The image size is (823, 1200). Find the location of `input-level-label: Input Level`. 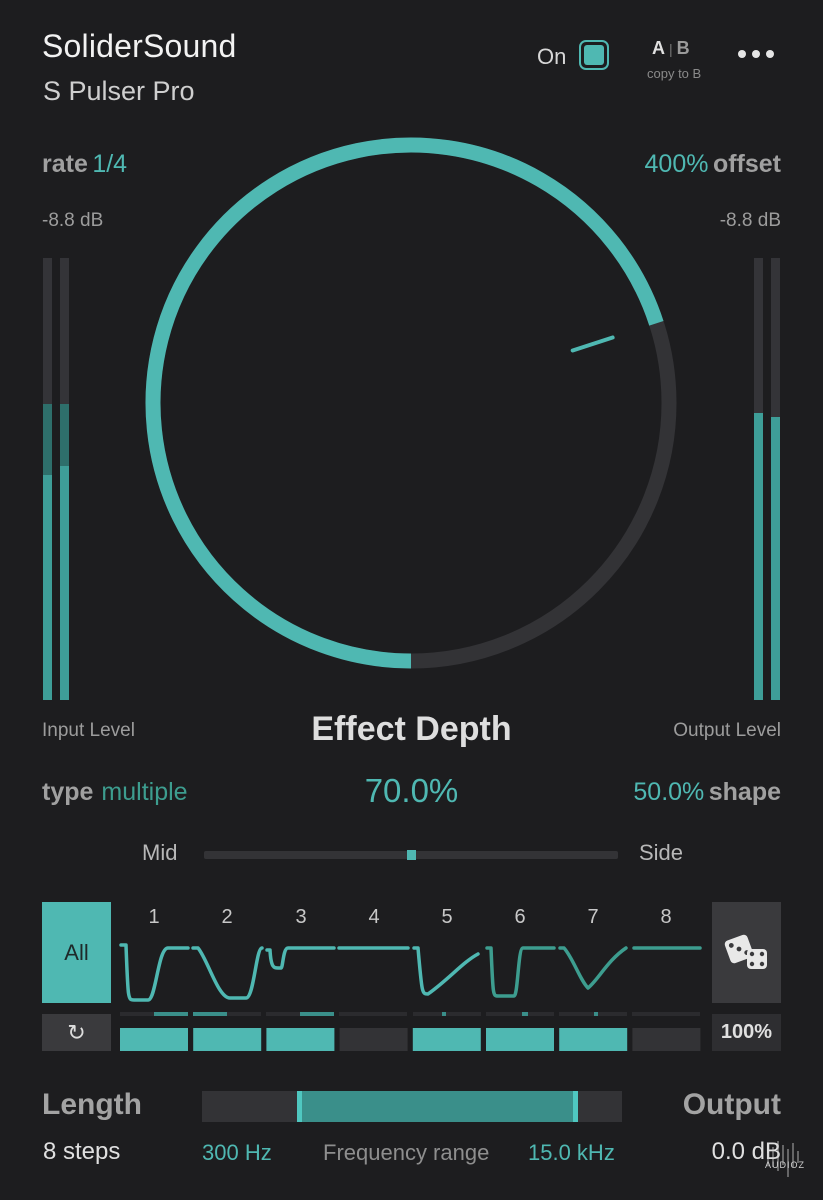

input-level-label: Input Level is located at coordinates (88, 730).